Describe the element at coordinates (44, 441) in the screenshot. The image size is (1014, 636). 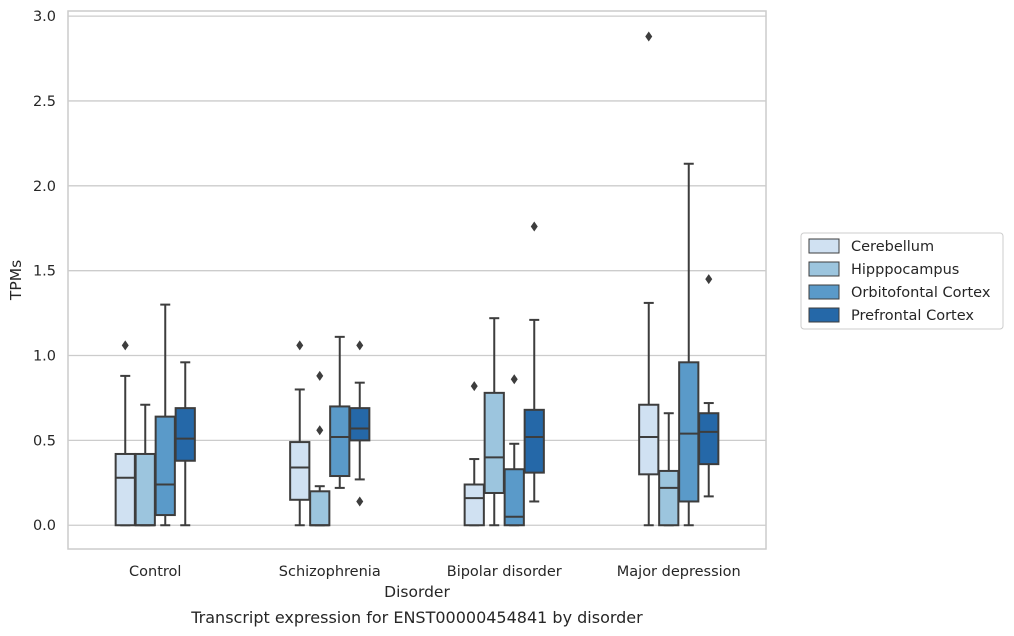
I see `y-tick-label: 0.5` at that location.